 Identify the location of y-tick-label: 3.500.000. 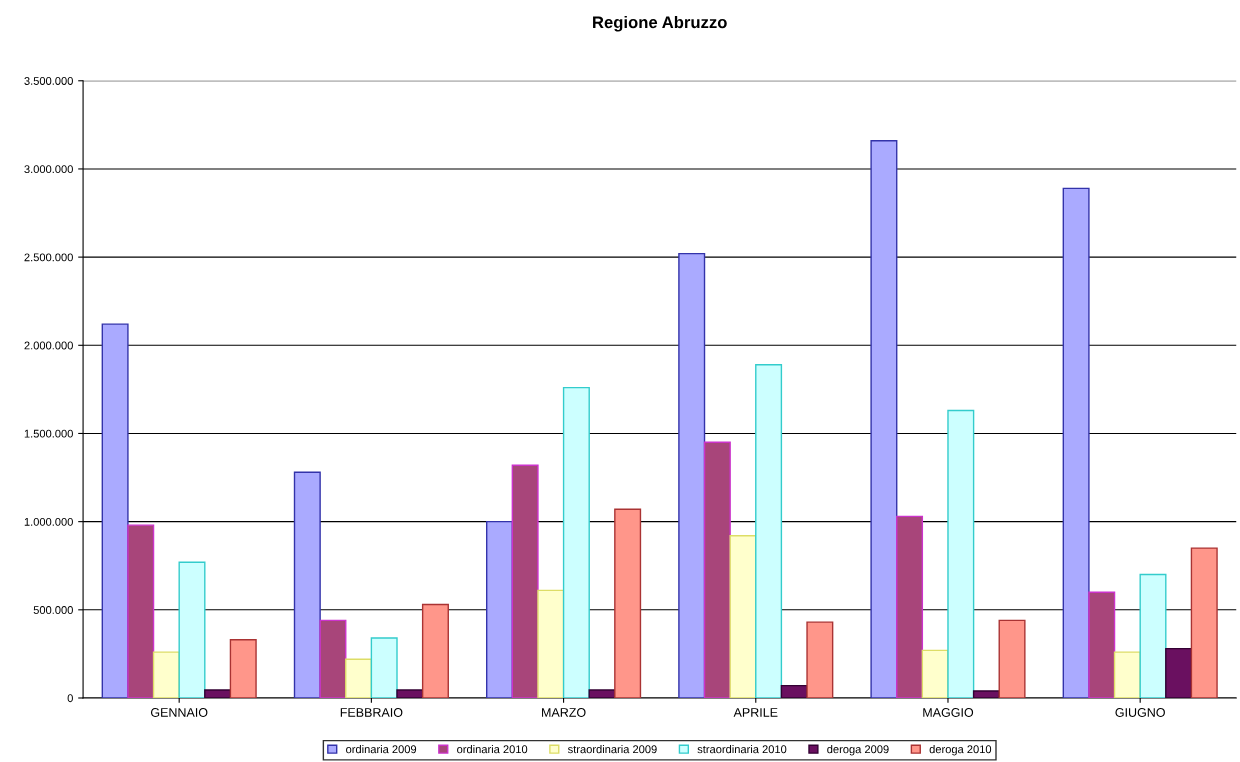
(48, 81).